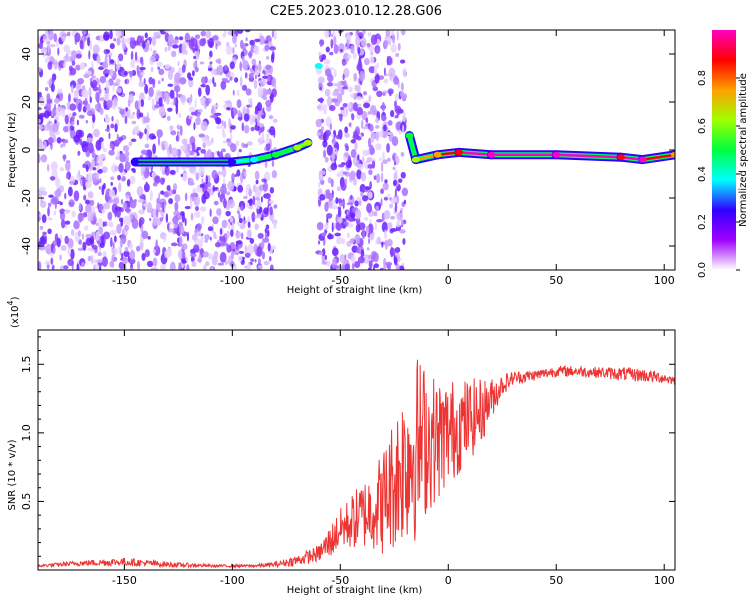 The width and height of the screenshot is (750, 600). I want to click on y-tick-label: 1.0, so click(26, 433).